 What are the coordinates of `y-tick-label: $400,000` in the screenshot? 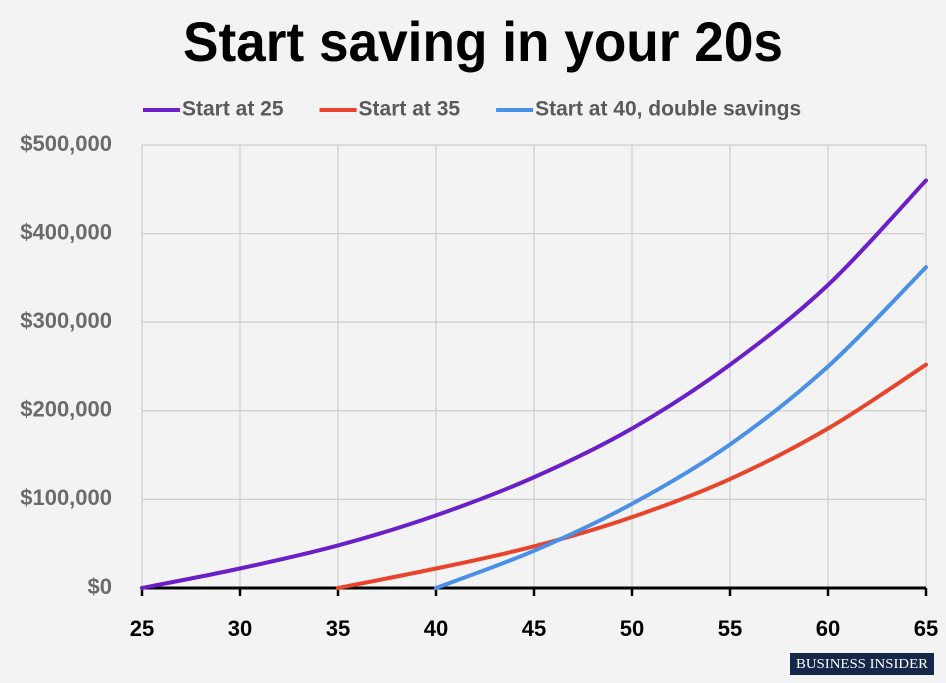 It's located at (66, 231).